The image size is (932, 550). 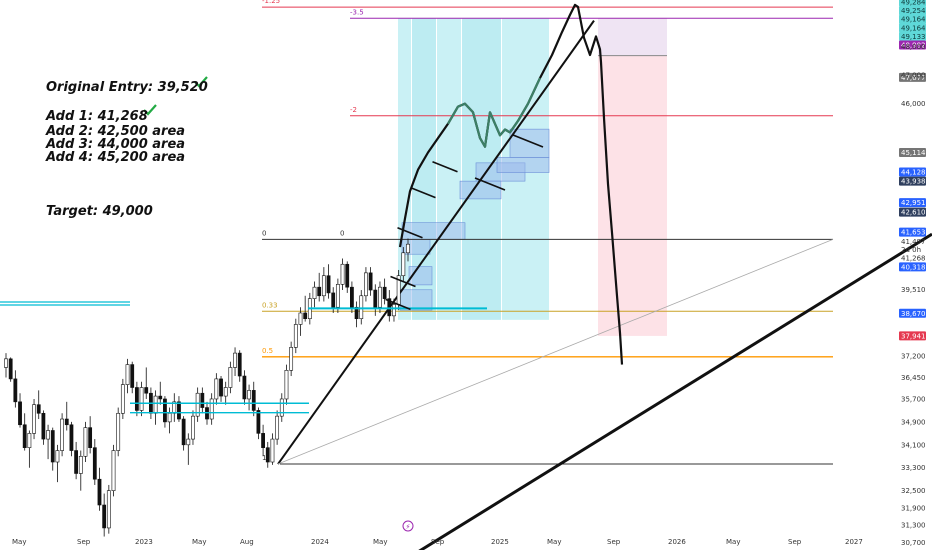 What do you see at coordinates (271, 2) in the screenshot?
I see `fib-label: -1.25` at bounding box center [271, 2].